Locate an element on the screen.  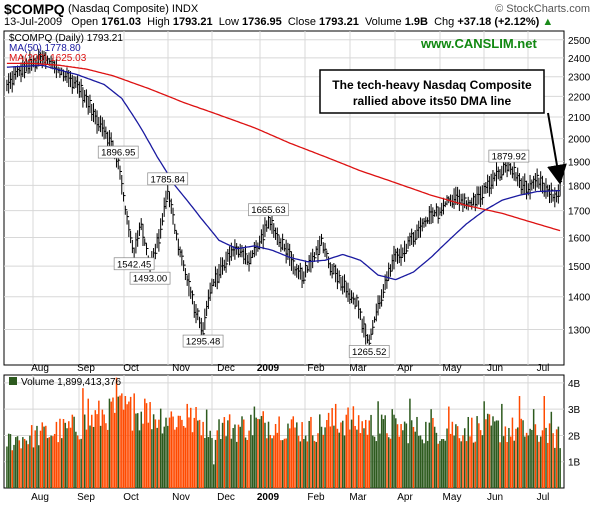
annotation-box is located at coordinates (432, 91).